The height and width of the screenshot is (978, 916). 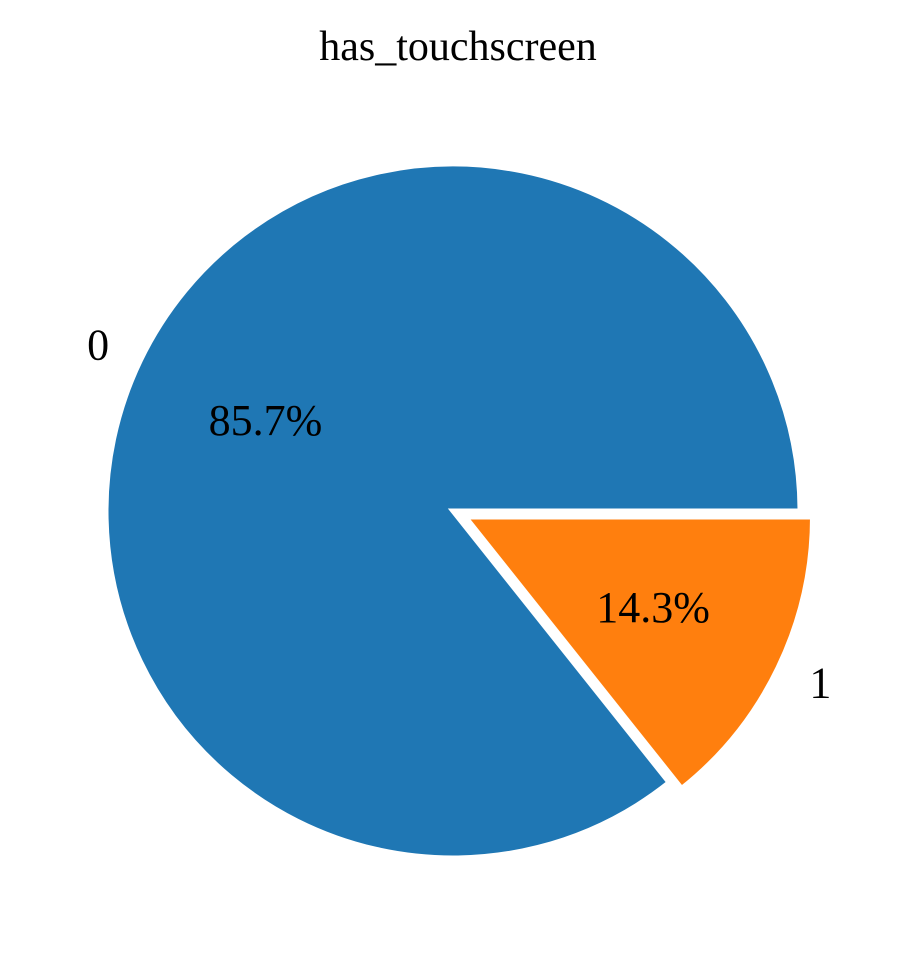 I want to click on slice-percent-1: 14.3%, so click(x=653, y=607).